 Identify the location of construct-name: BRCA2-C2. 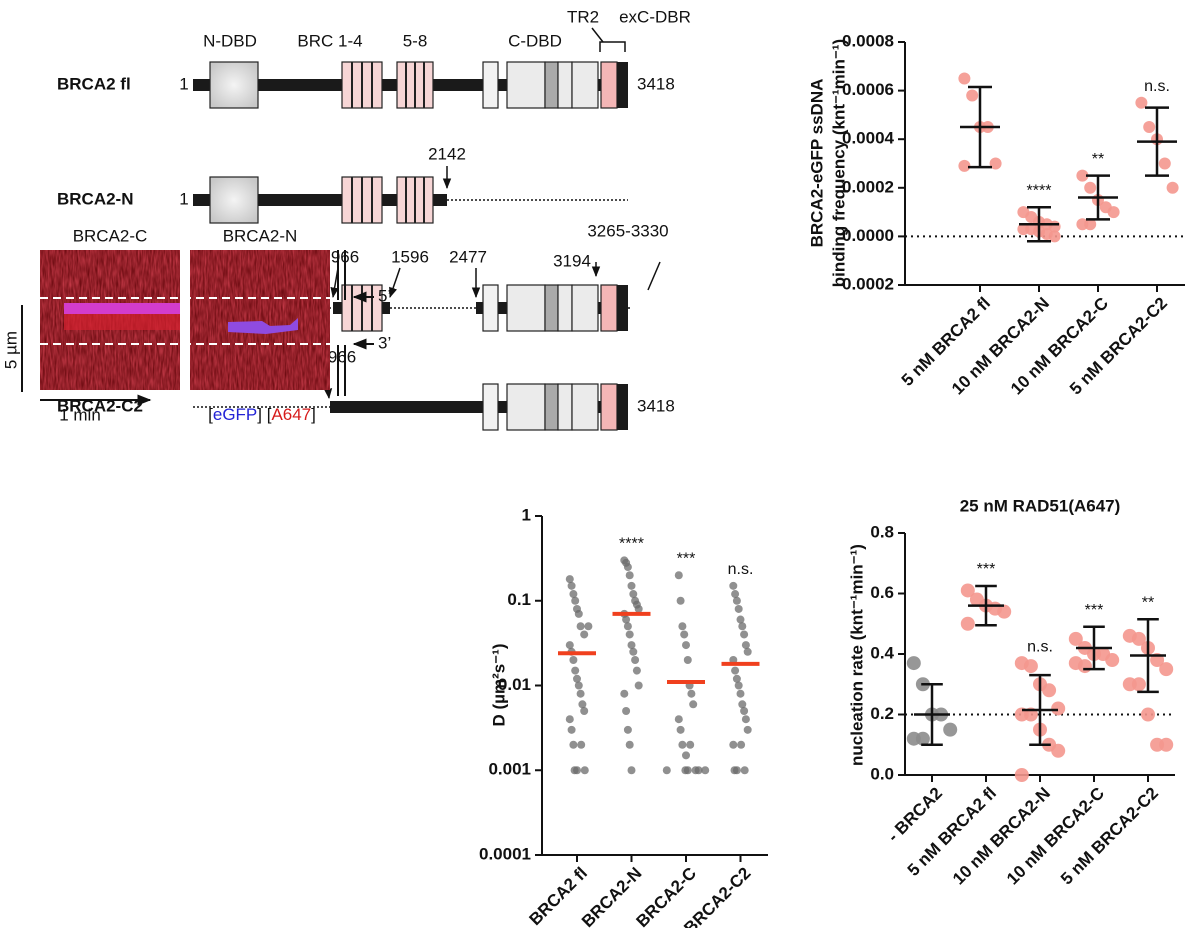
(100, 405).